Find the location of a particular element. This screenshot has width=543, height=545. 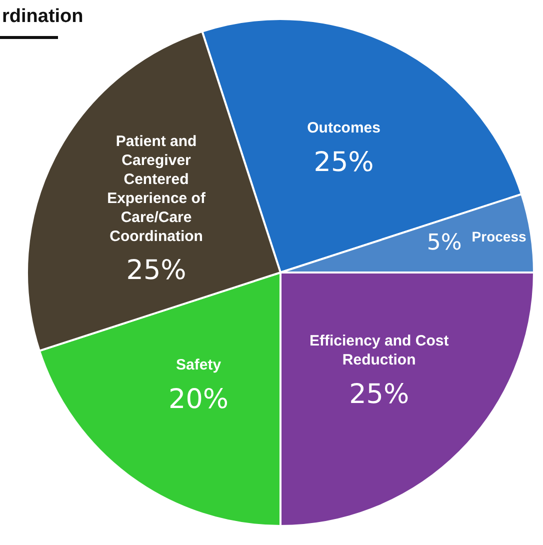

slice-label: Outcomes is located at coordinates (343, 127).